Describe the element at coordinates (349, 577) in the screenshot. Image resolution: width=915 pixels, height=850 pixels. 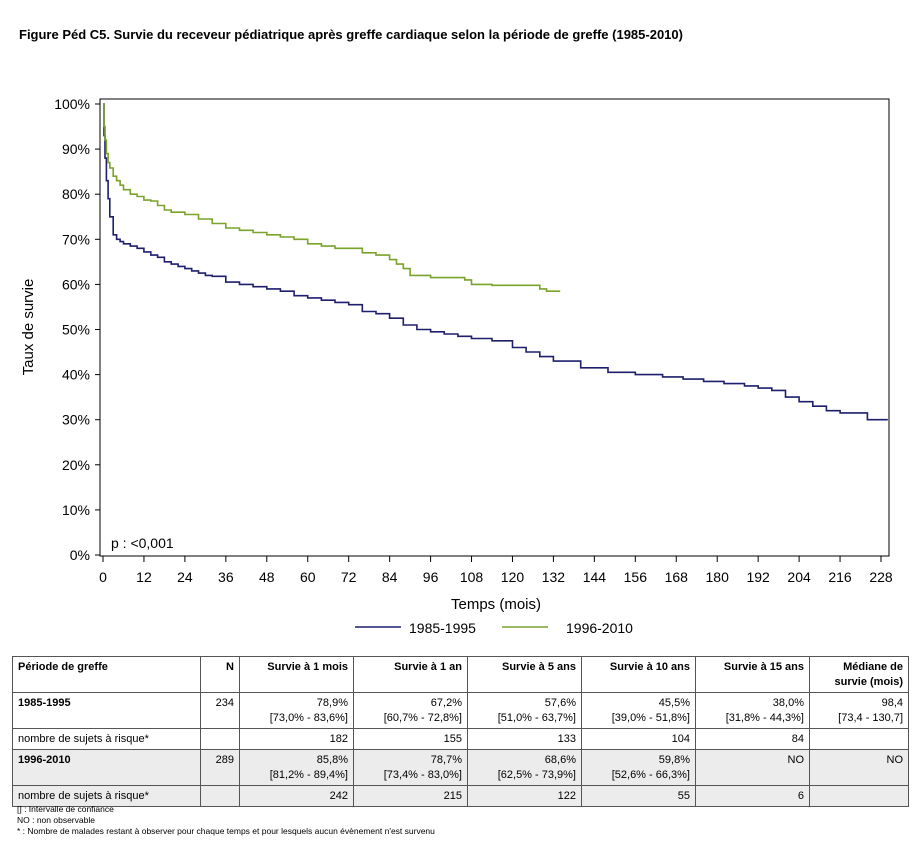
I see `x-tick-label: 72` at that location.